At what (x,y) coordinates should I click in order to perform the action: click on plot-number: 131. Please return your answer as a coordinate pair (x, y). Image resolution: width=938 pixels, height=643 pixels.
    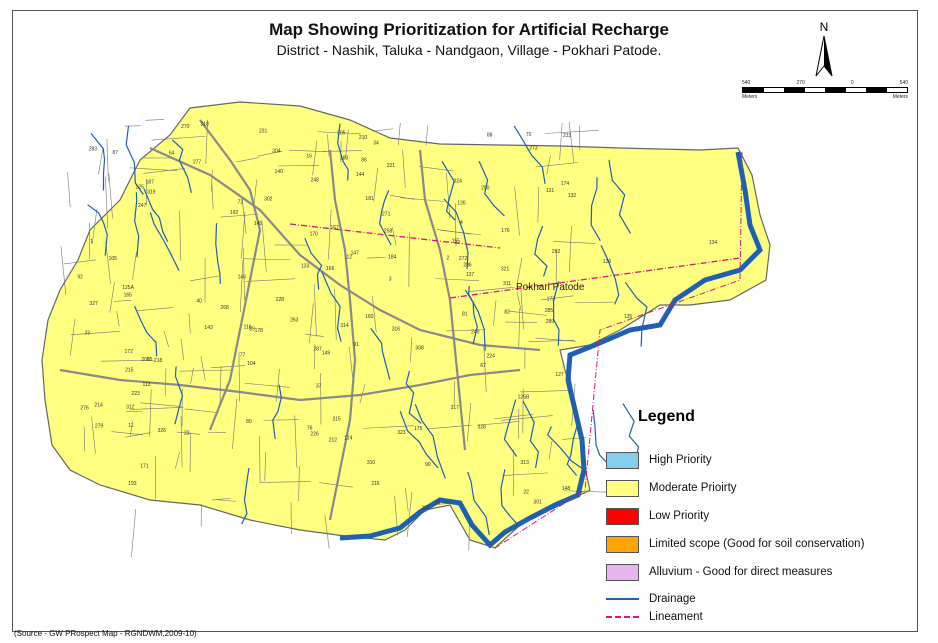
    Looking at the image, I should click on (550, 191).